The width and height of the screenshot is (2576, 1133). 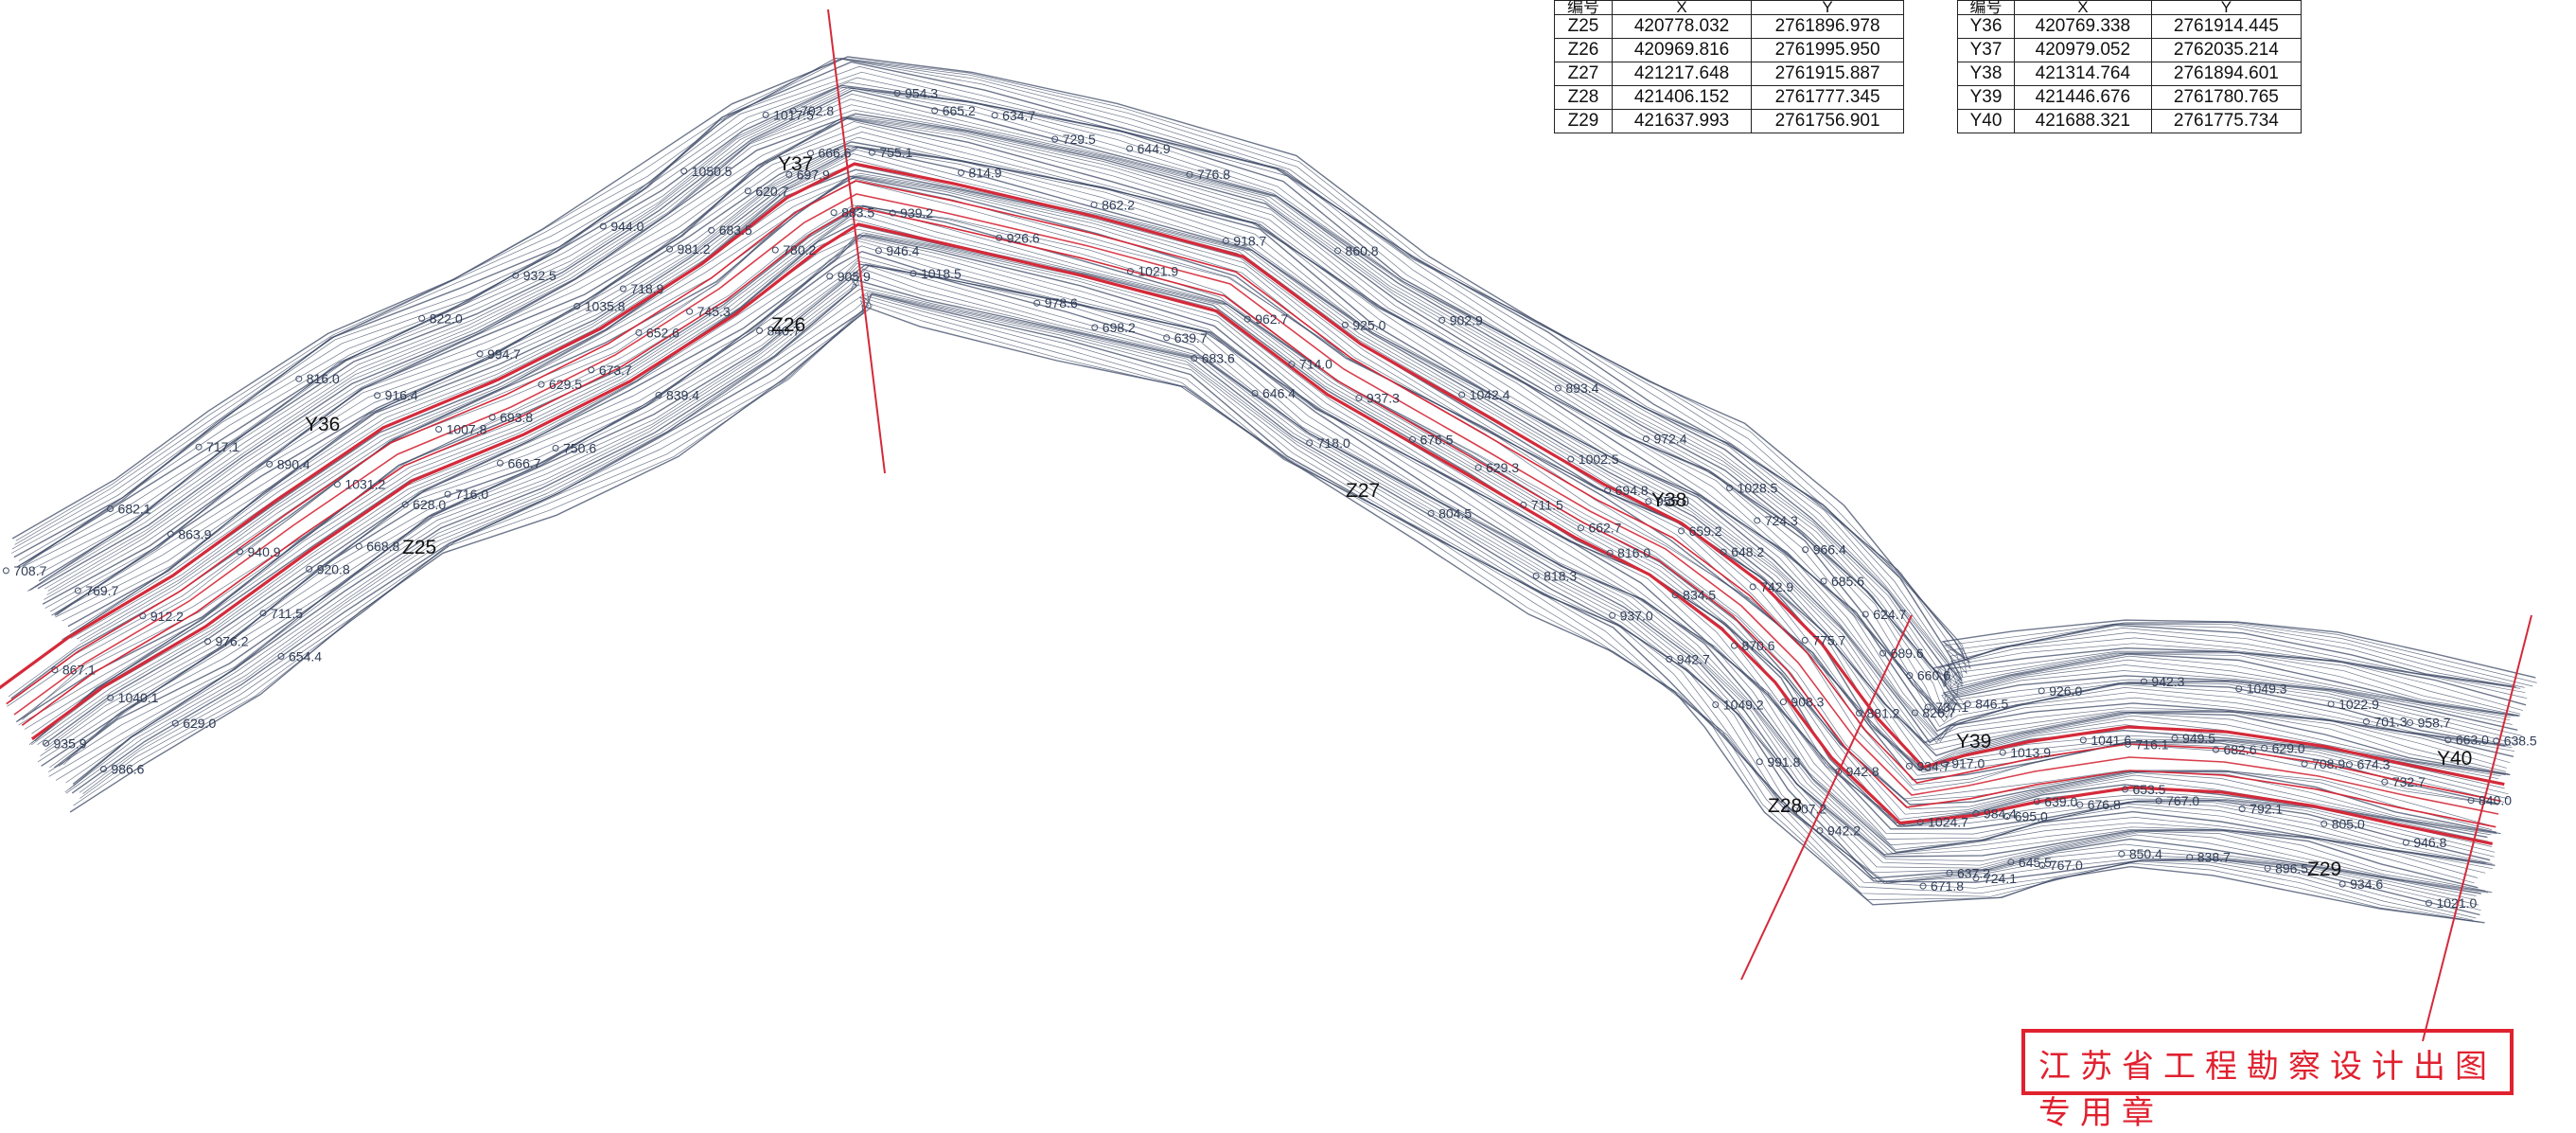 What do you see at coordinates (1362, 250) in the screenshot?
I see `elevation-label: 860.8` at bounding box center [1362, 250].